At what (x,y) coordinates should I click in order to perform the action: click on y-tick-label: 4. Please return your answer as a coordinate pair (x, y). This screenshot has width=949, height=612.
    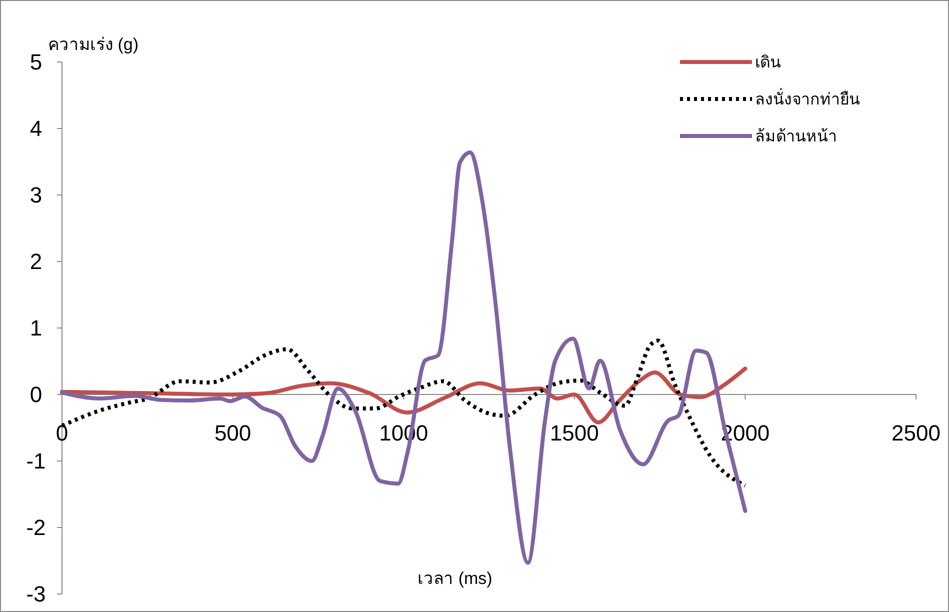
    Looking at the image, I should click on (36, 129).